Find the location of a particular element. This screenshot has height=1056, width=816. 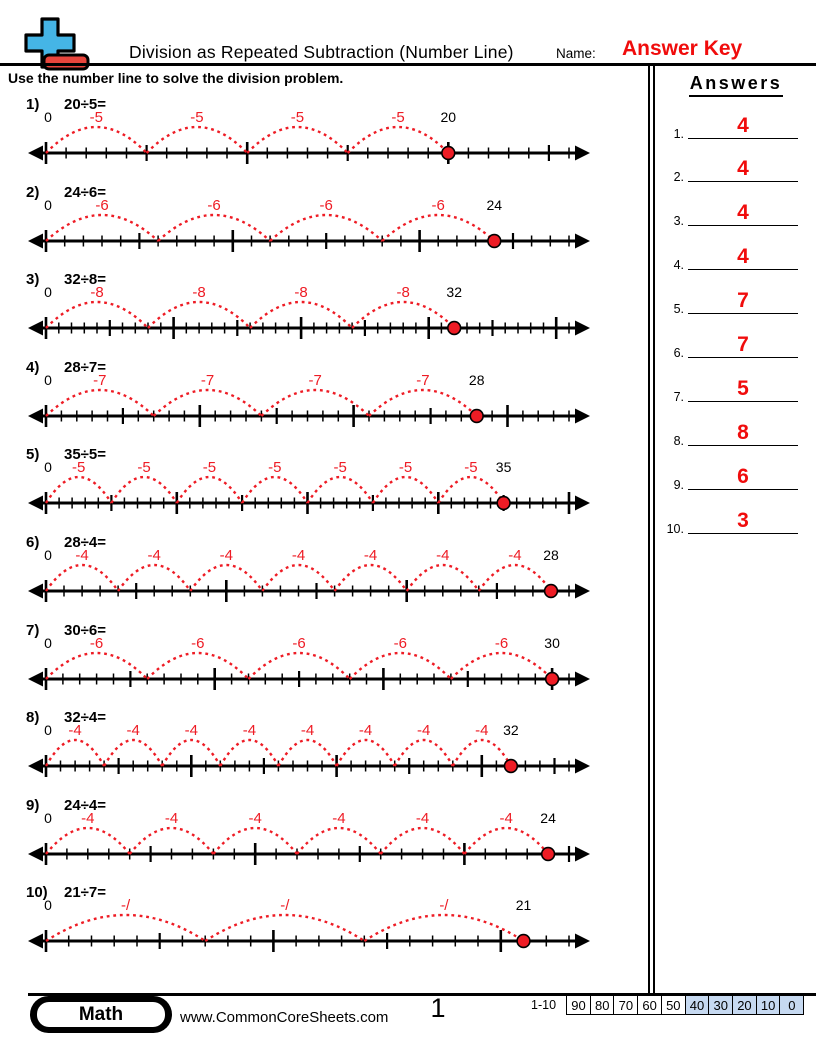

answer-row-6: 6. 7 is located at coordinates (733, 342).